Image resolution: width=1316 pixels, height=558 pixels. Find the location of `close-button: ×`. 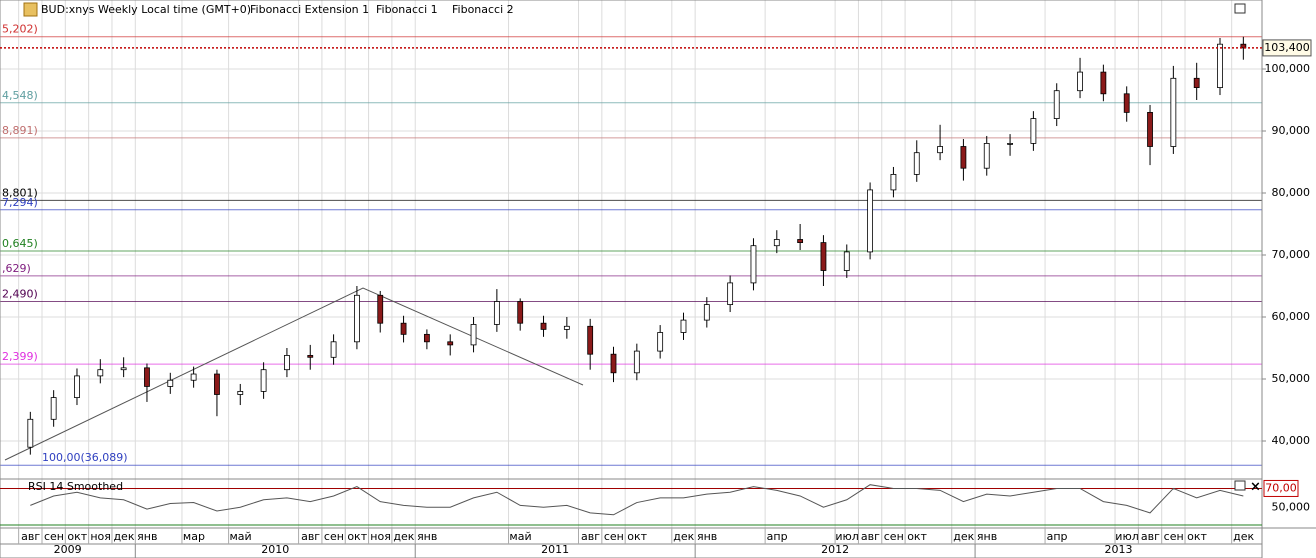

close-button: × is located at coordinates (1255, 487).